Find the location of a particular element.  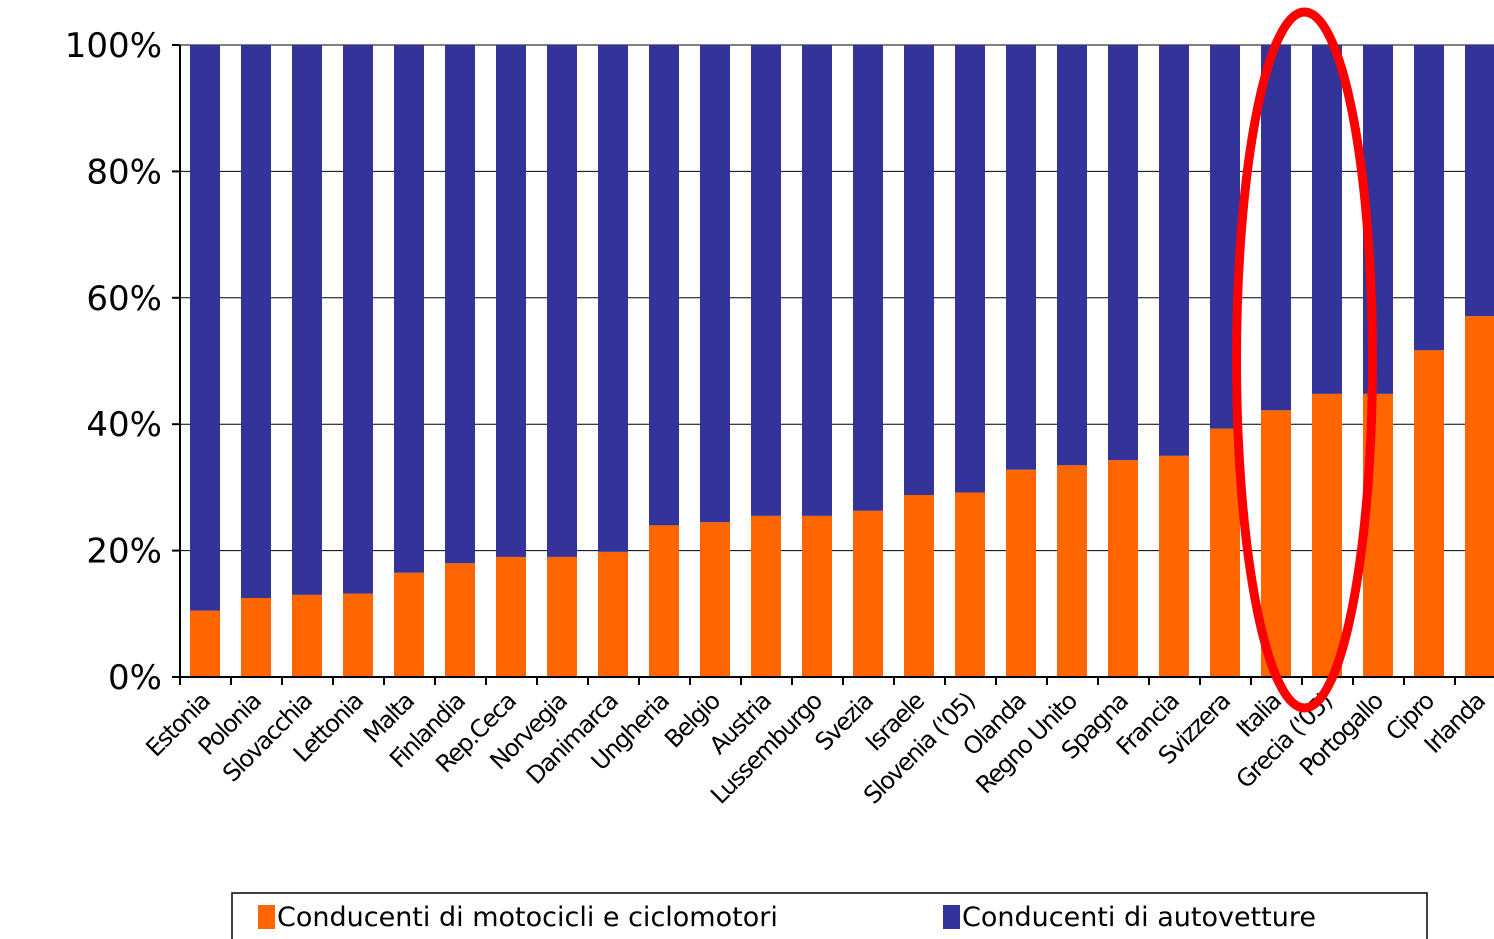

highlight-ellipse is located at coordinates (1304, 360).